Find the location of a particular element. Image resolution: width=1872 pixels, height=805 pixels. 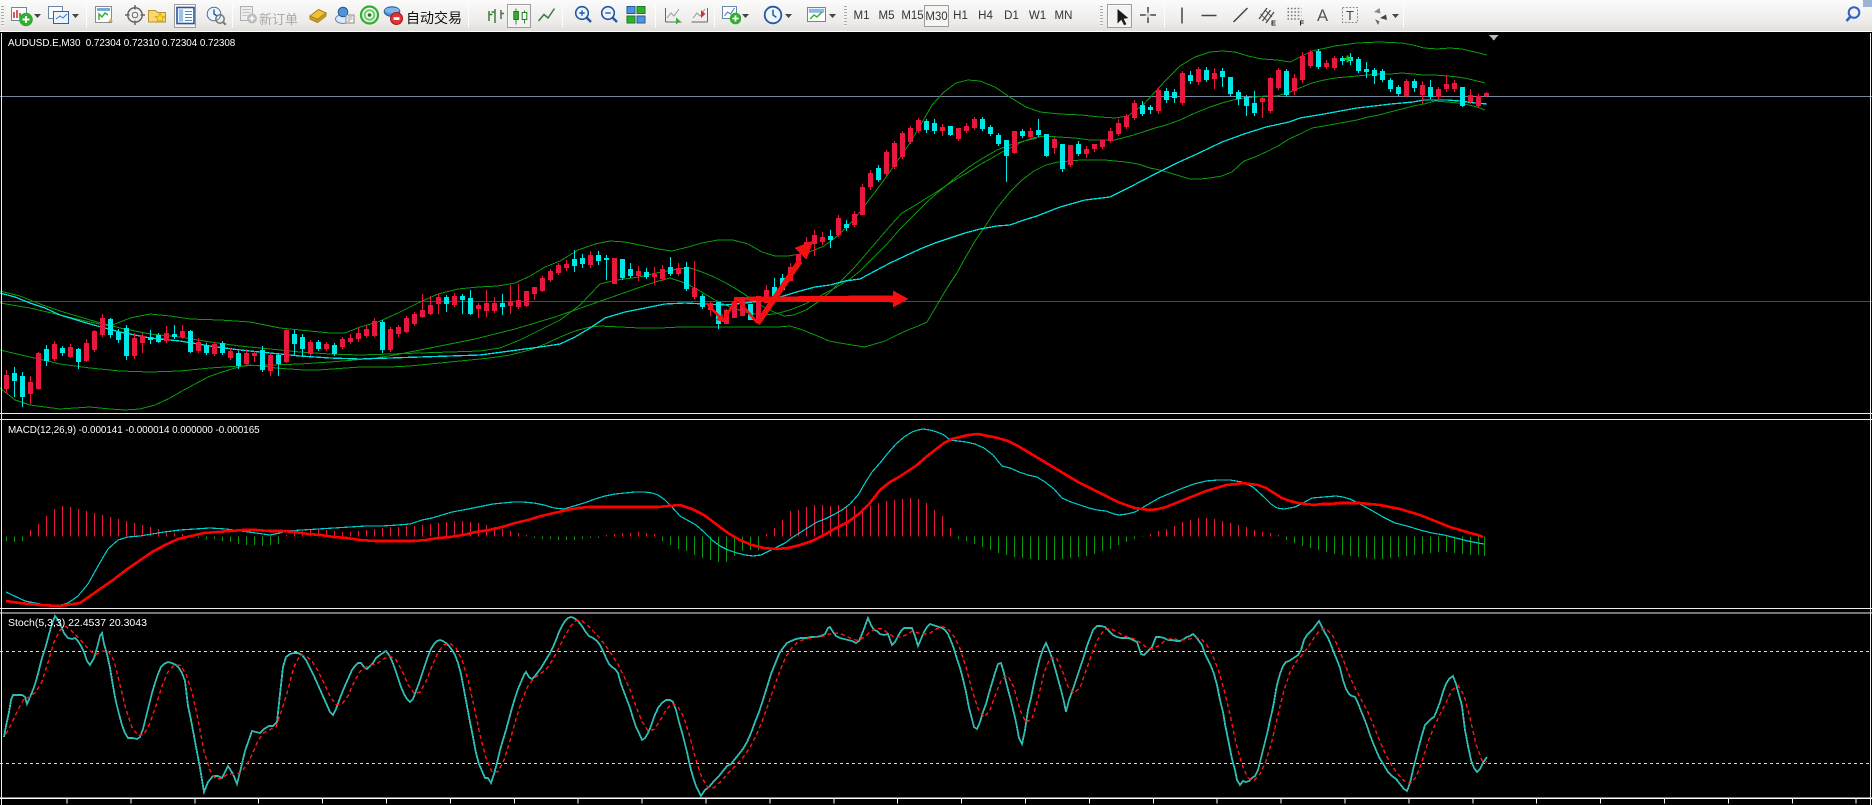

svg-text: A is located at coordinates (1322, 16).